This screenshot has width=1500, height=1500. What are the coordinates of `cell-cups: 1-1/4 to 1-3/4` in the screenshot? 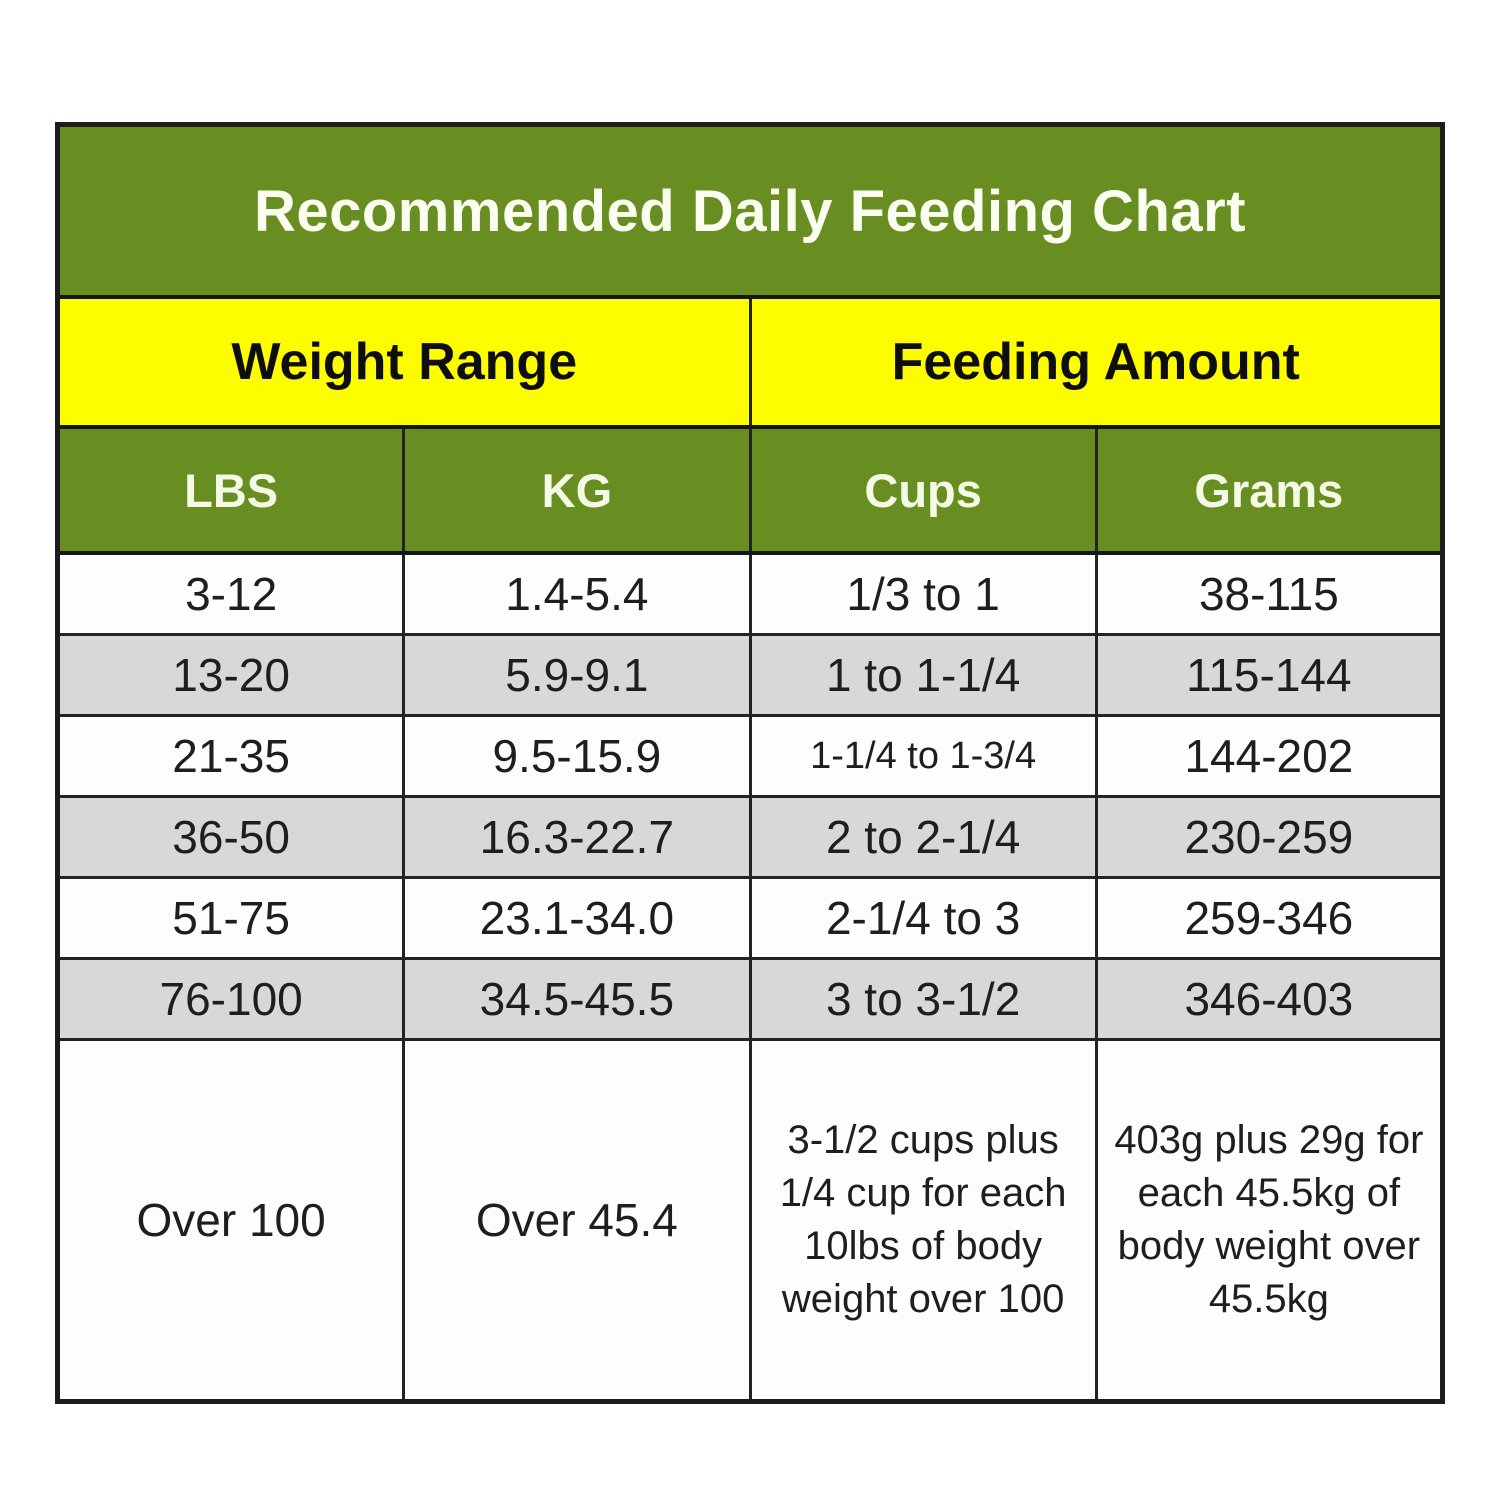 It's located at (923, 756).